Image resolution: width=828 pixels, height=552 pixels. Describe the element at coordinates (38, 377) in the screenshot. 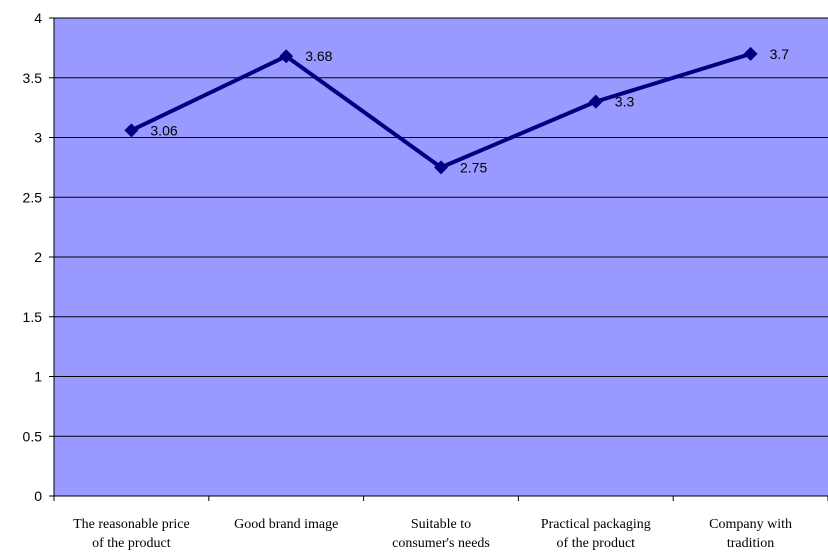

I see `y-tick-label: 1` at that location.